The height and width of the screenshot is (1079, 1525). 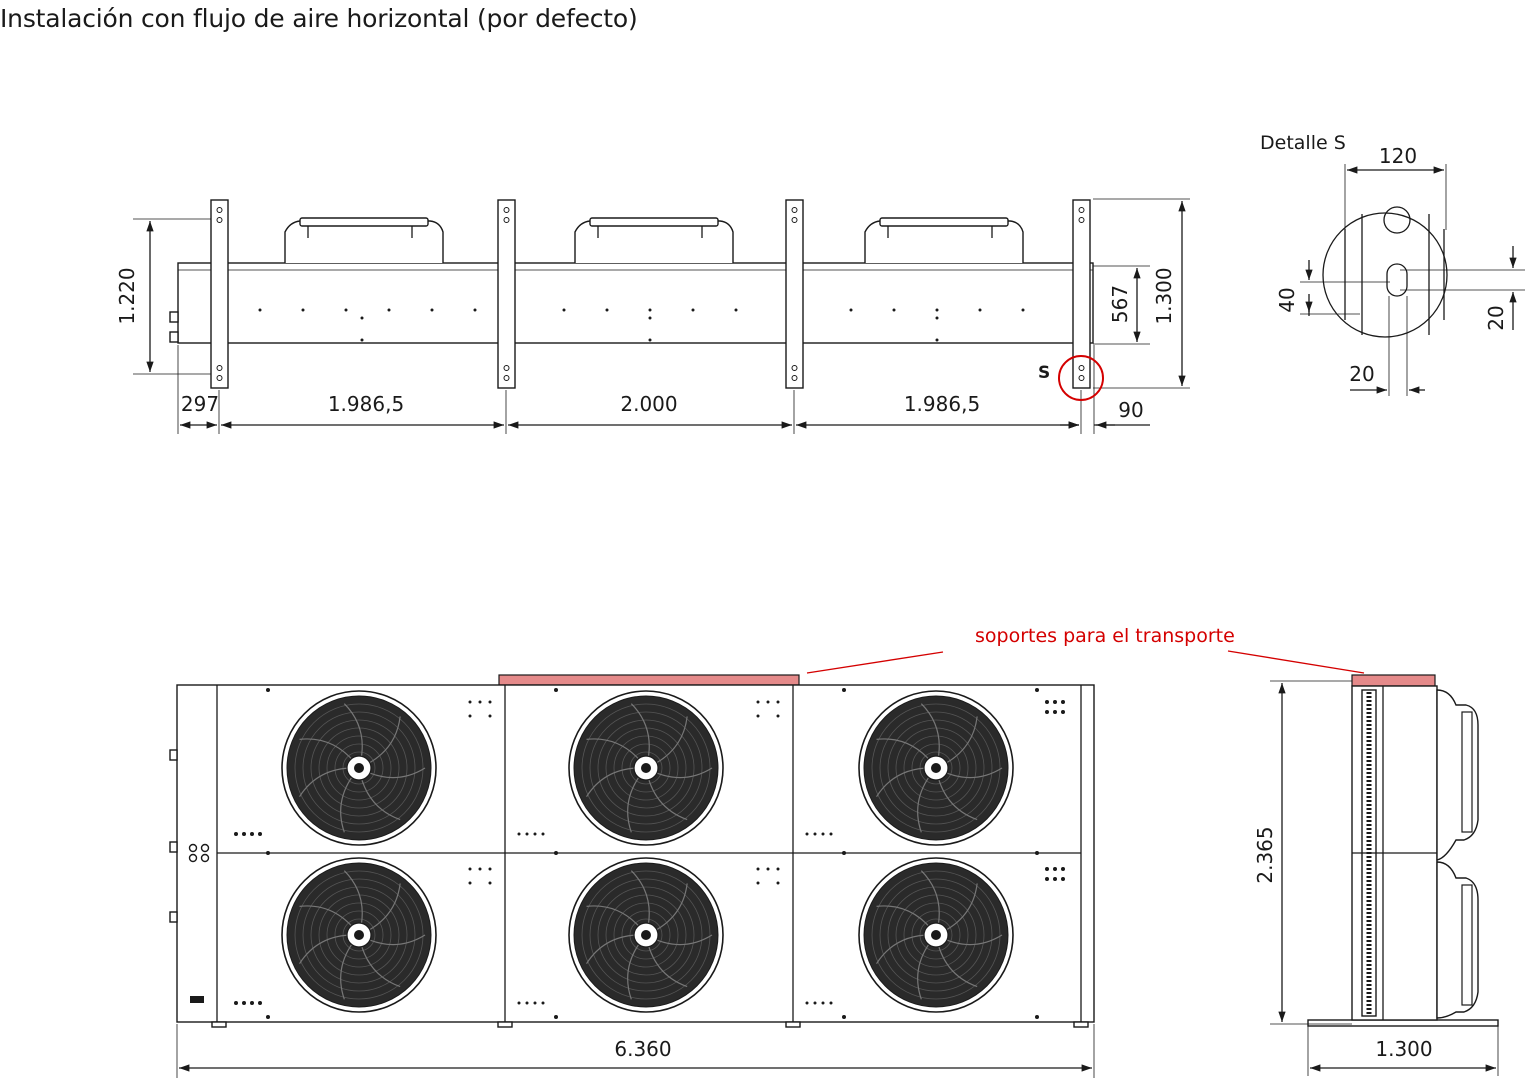 I want to click on dim-offset-right: 90, so click(x=1130, y=410).